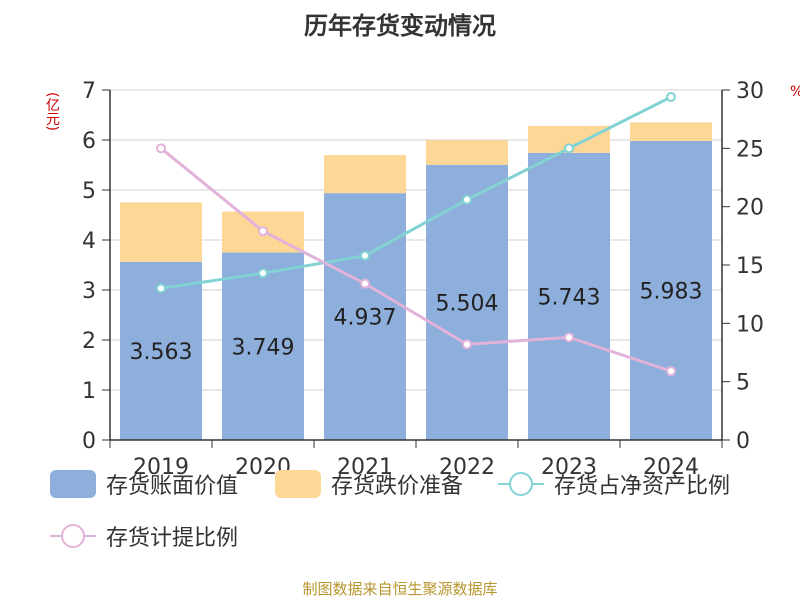 Image resolution: width=800 pixels, height=600 pixels. I want to click on y-tick-label: 7, so click(89, 91).